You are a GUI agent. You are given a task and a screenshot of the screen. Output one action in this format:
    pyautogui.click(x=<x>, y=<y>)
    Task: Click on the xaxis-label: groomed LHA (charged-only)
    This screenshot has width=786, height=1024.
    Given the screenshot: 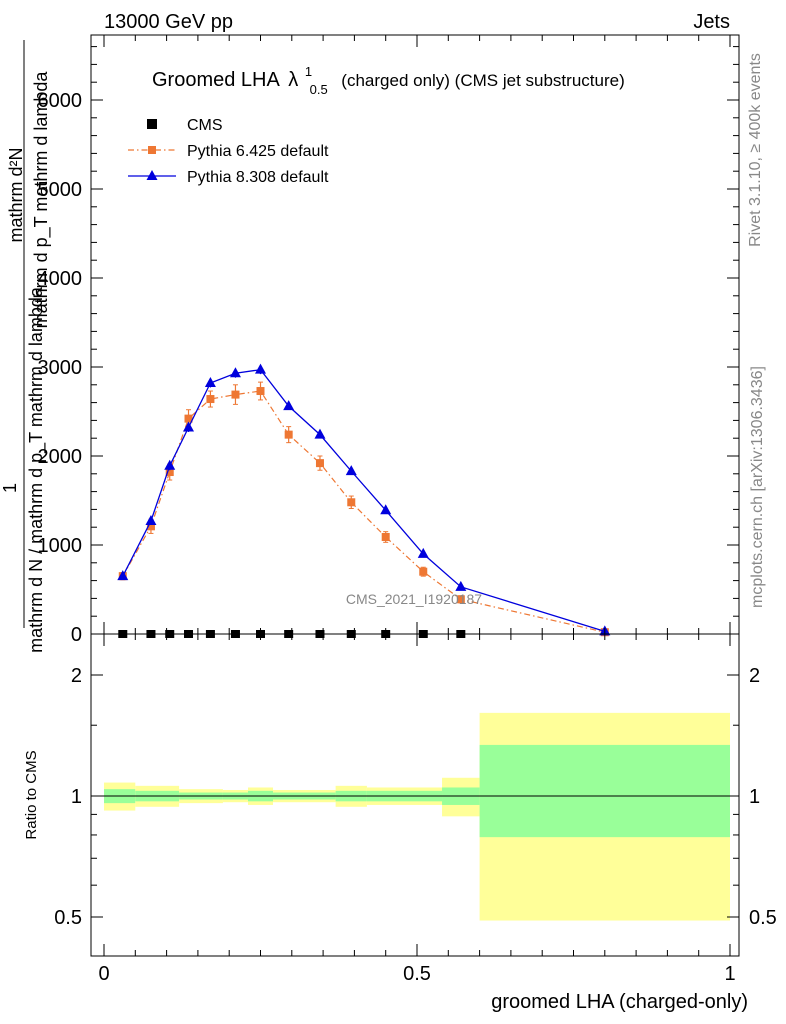 What is the action you would take?
    pyautogui.click(x=619, y=1002)
    